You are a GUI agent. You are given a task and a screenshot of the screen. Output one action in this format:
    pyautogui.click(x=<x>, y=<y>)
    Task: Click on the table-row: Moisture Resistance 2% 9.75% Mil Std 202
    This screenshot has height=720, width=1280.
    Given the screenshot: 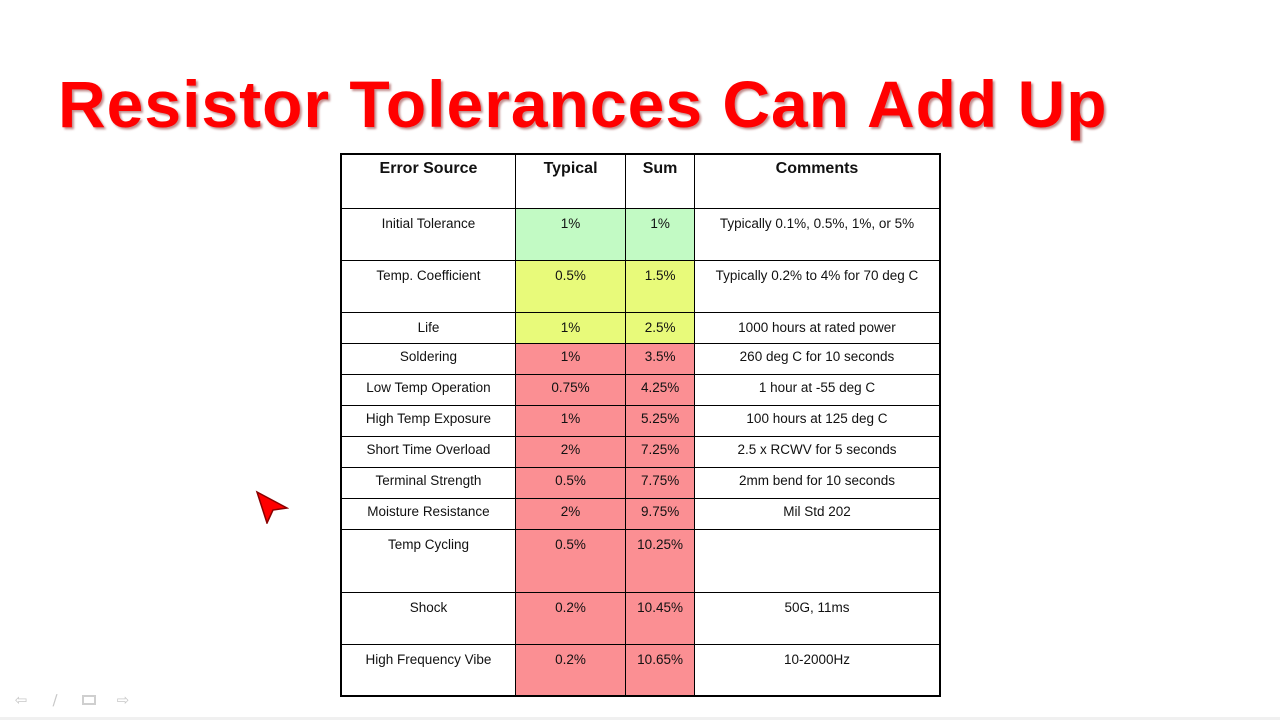 What is the action you would take?
    pyautogui.click(x=640, y=513)
    